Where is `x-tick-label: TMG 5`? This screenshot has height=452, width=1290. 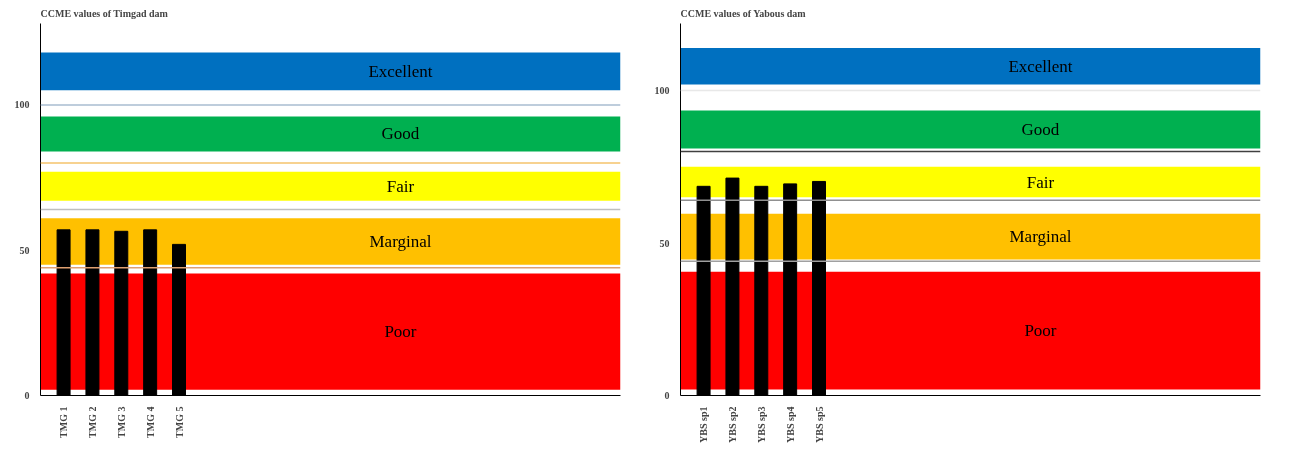
x-tick-label: TMG 5 is located at coordinates (179, 422).